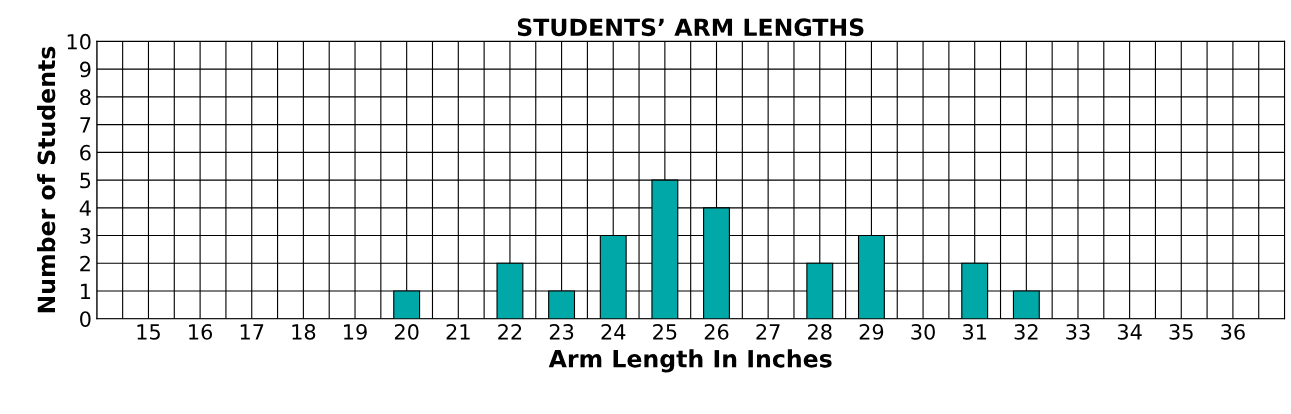  What do you see at coordinates (1233, 332) in the screenshot?
I see `x-tick-label: 36` at bounding box center [1233, 332].